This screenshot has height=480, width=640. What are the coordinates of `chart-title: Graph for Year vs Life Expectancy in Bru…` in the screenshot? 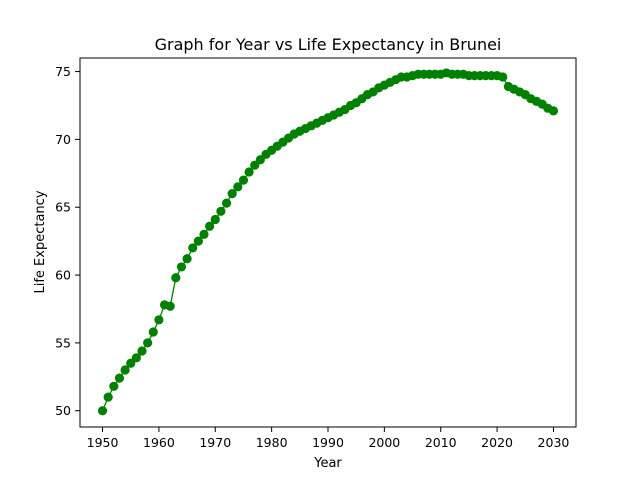 It's located at (328, 44).